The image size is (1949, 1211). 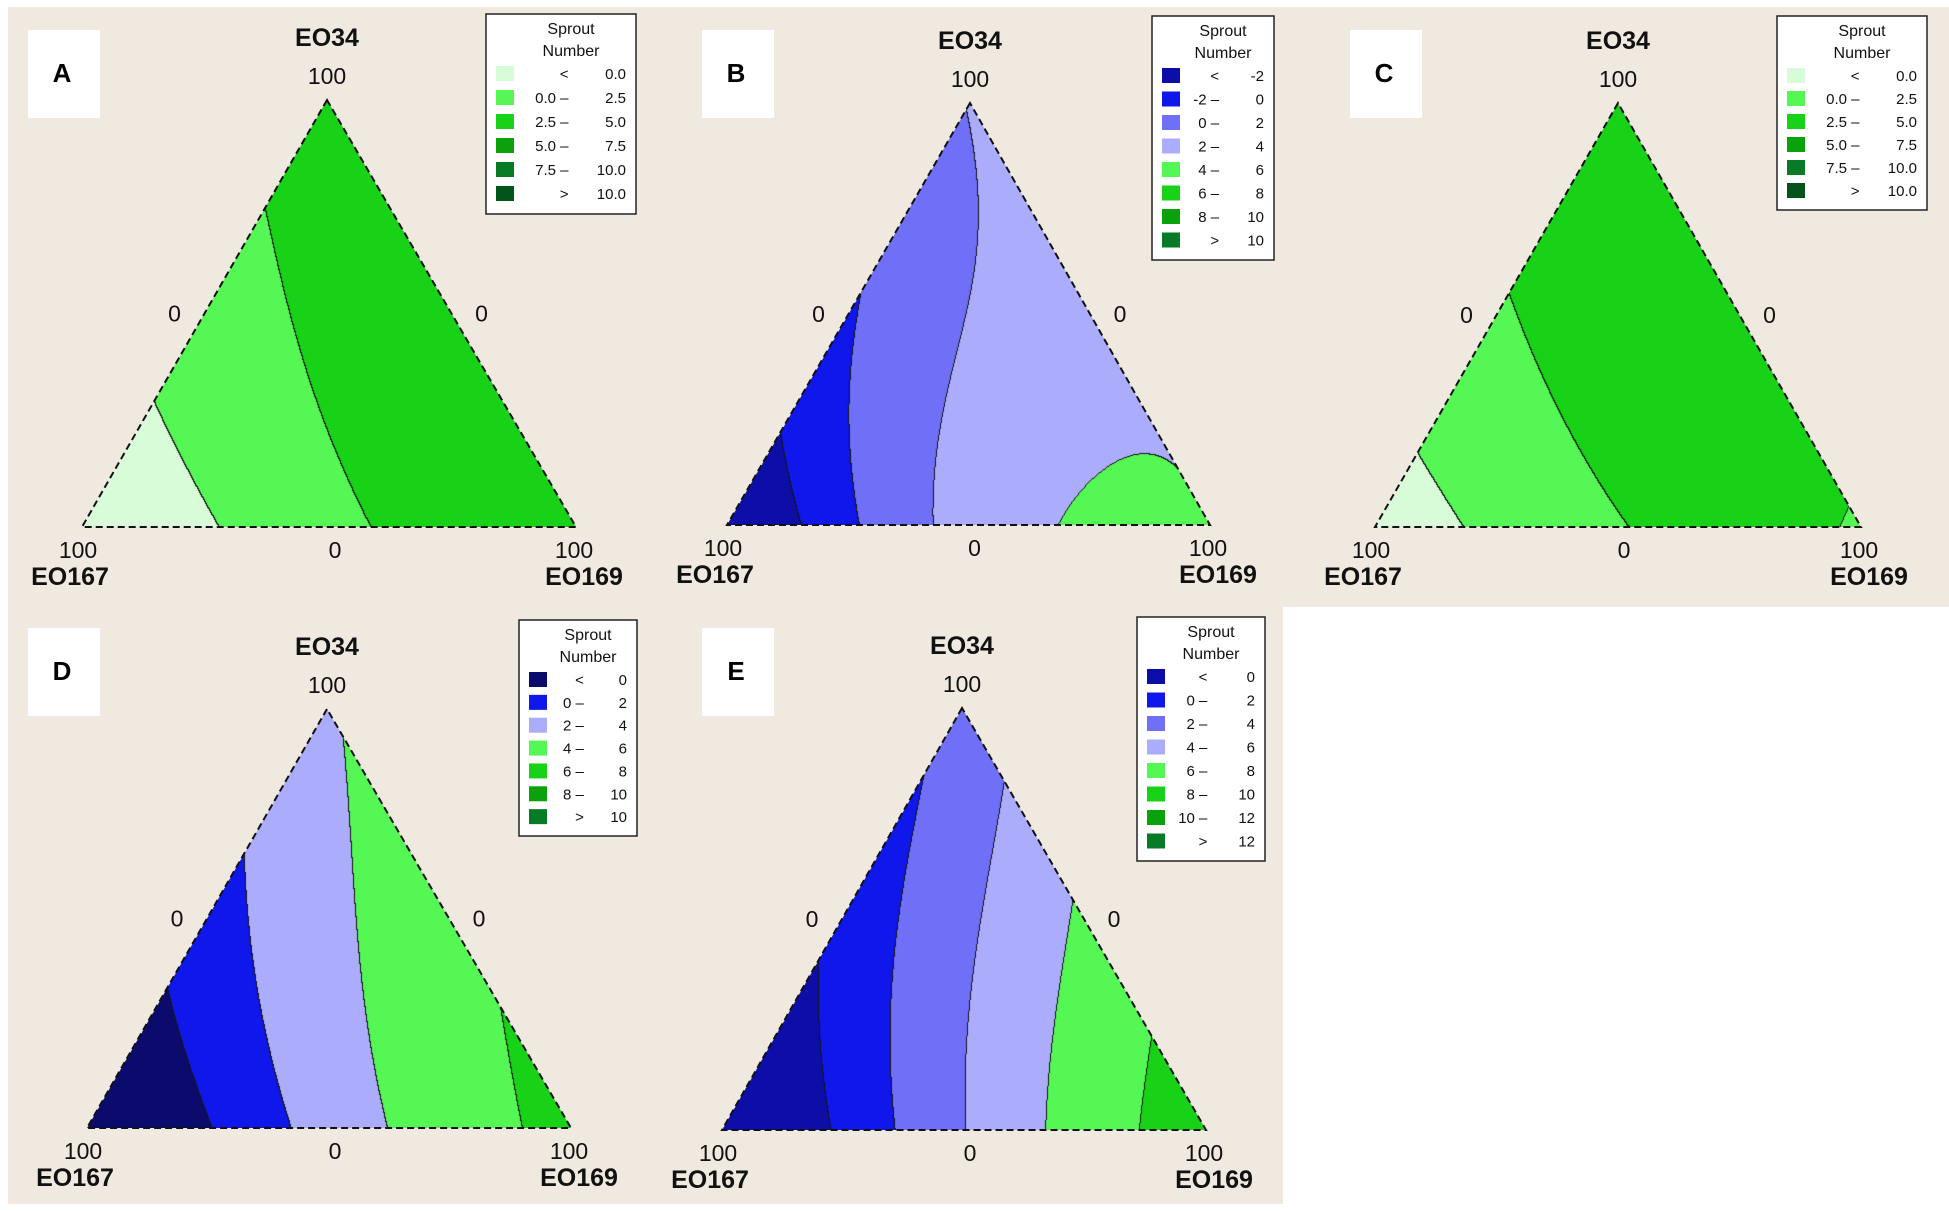 I want to click on legend-title-line-1: Sprout, so click(x=588, y=635).